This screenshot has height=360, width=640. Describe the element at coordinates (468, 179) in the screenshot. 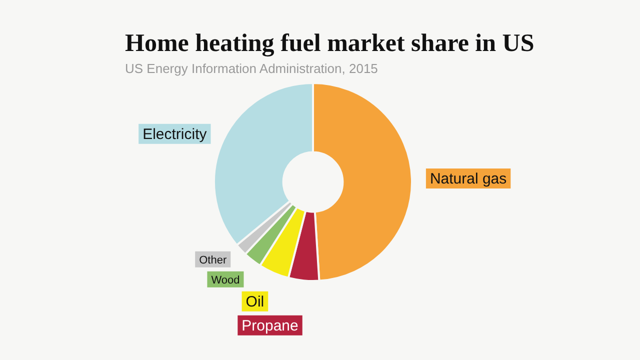

I see `slice-label: Natural gas` at that location.